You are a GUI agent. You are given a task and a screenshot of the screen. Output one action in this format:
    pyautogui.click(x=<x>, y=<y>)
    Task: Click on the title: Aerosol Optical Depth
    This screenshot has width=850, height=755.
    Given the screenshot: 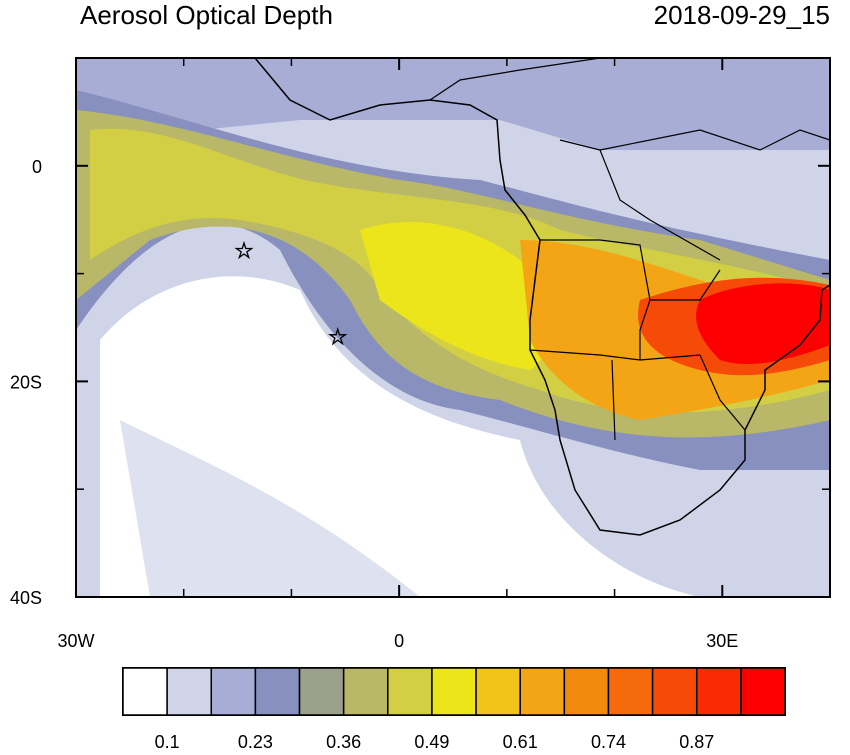 What is the action you would take?
    pyautogui.click(x=206, y=15)
    